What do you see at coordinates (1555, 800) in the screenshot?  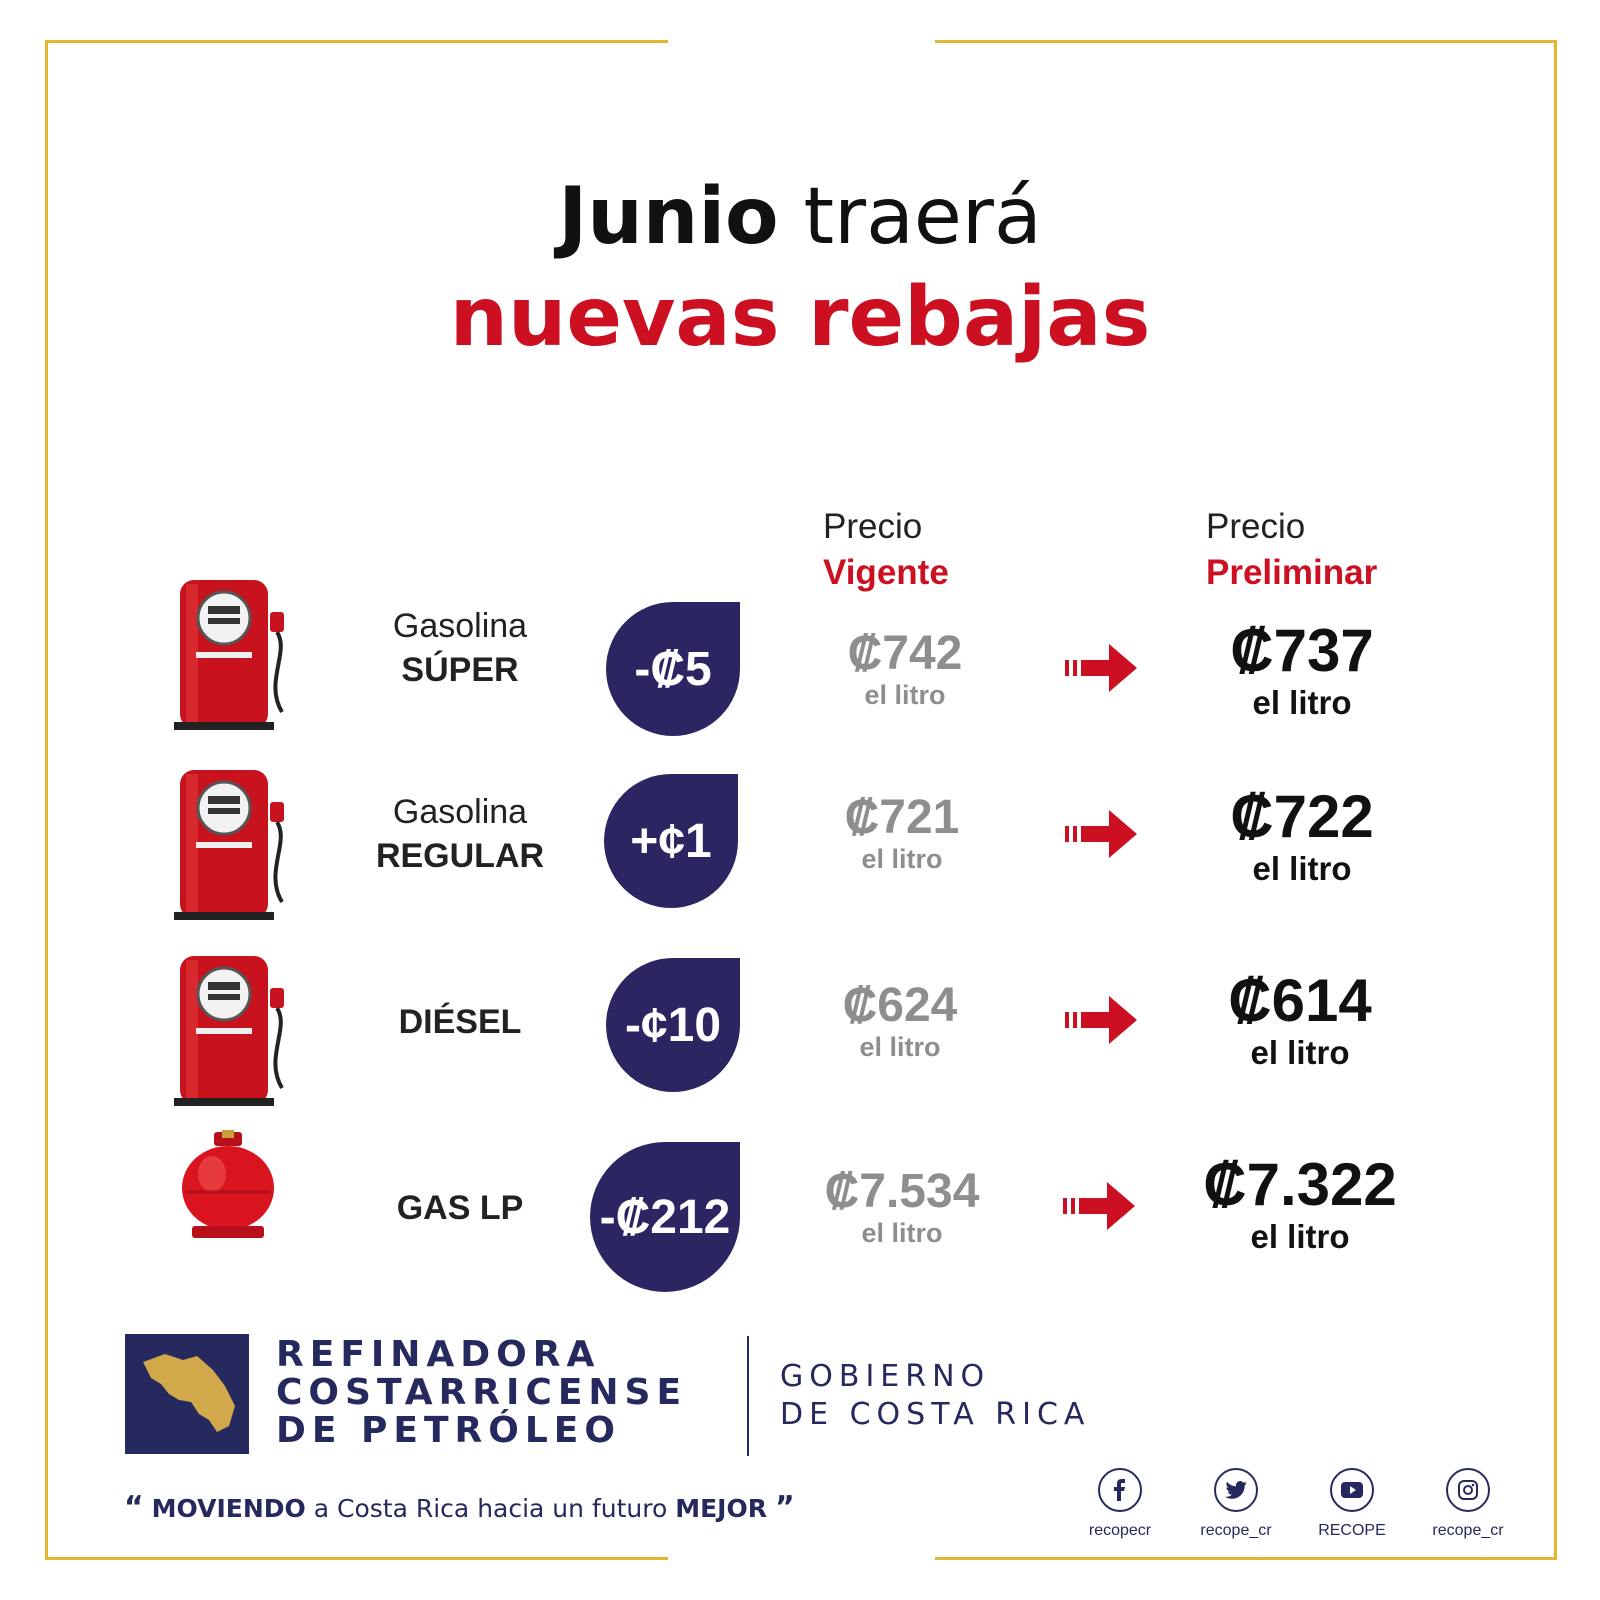 I see `frame-right` at bounding box center [1555, 800].